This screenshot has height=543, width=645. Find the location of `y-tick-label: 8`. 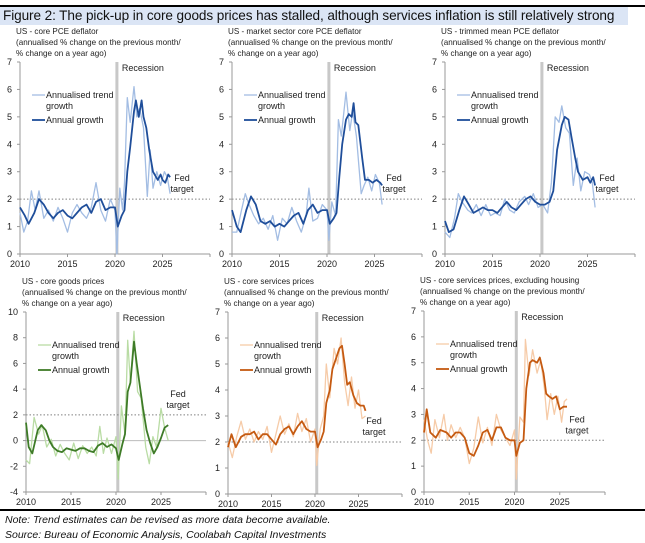

y-tick-label: 8 is located at coordinates (15, 338).